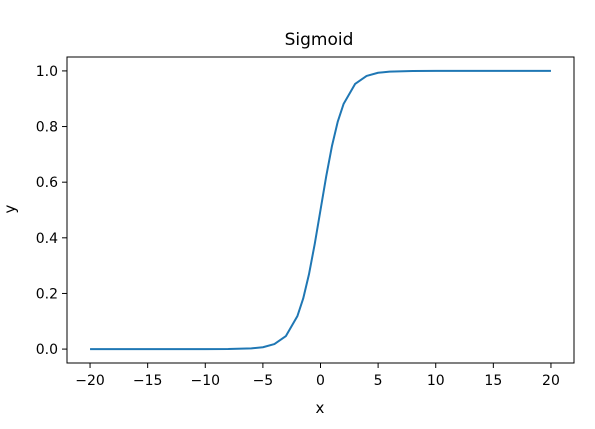  I want to click on x-tick-label: 20, so click(551, 381).